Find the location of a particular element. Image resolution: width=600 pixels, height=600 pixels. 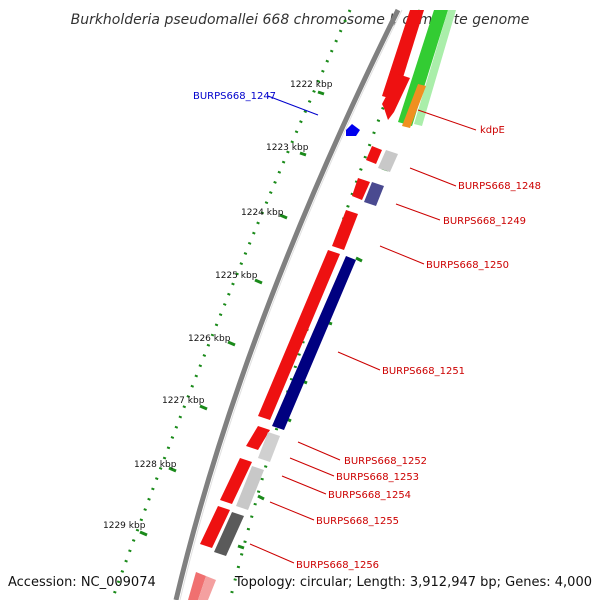

tick-label-1228: 1228 kbp is located at coordinates (155, 465).